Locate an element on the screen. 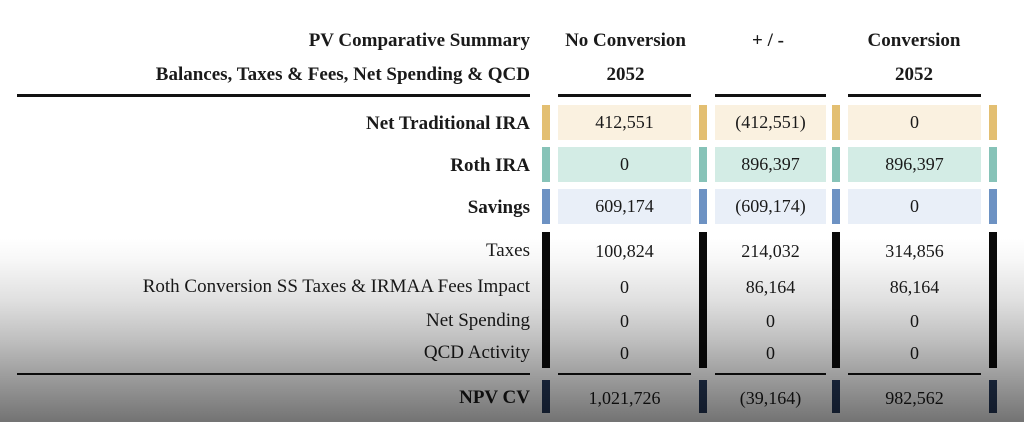 The width and height of the screenshot is (1024, 422). cell-conversion: 982,562 is located at coordinates (914, 398).